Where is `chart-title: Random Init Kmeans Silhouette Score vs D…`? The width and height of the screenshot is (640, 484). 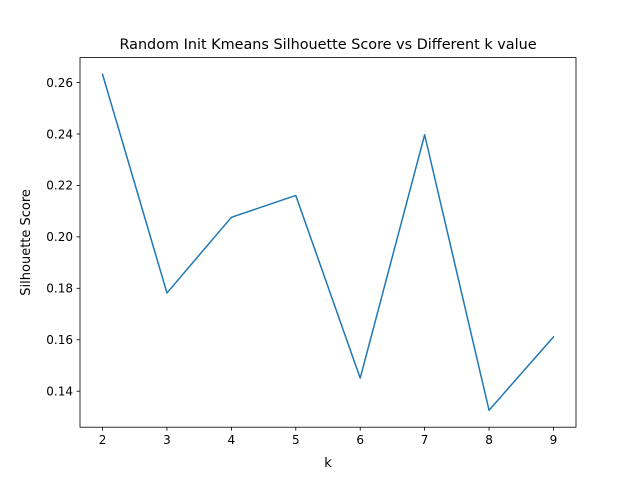 chart-title: Random Init Kmeans Silhouette Score vs D… is located at coordinates (327, 45).